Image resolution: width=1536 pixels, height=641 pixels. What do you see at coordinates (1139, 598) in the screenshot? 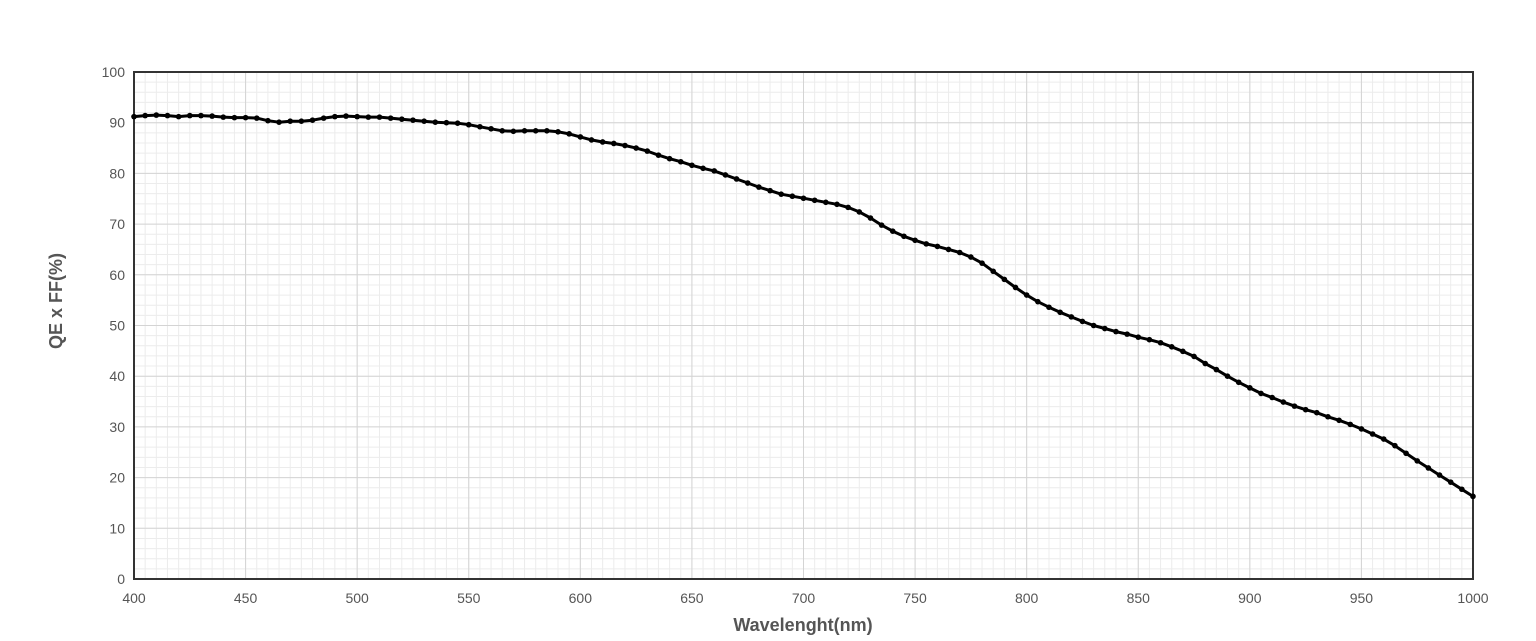
I see `x-tick-label: 850` at bounding box center [1139, 598].